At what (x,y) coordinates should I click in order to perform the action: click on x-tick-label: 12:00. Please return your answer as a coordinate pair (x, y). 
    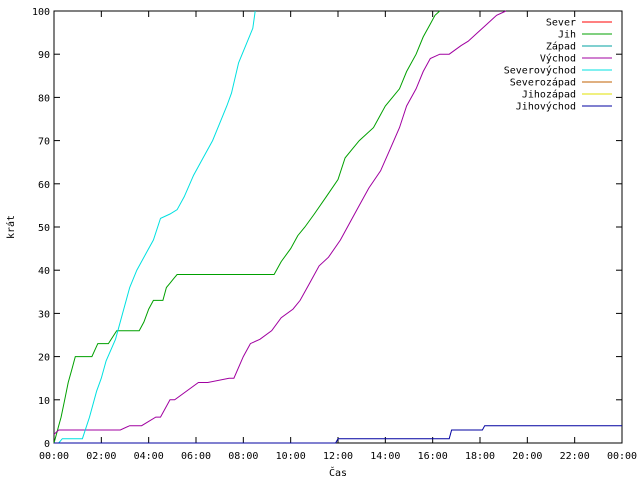
    Looking at the image, I should click on (338, 456).